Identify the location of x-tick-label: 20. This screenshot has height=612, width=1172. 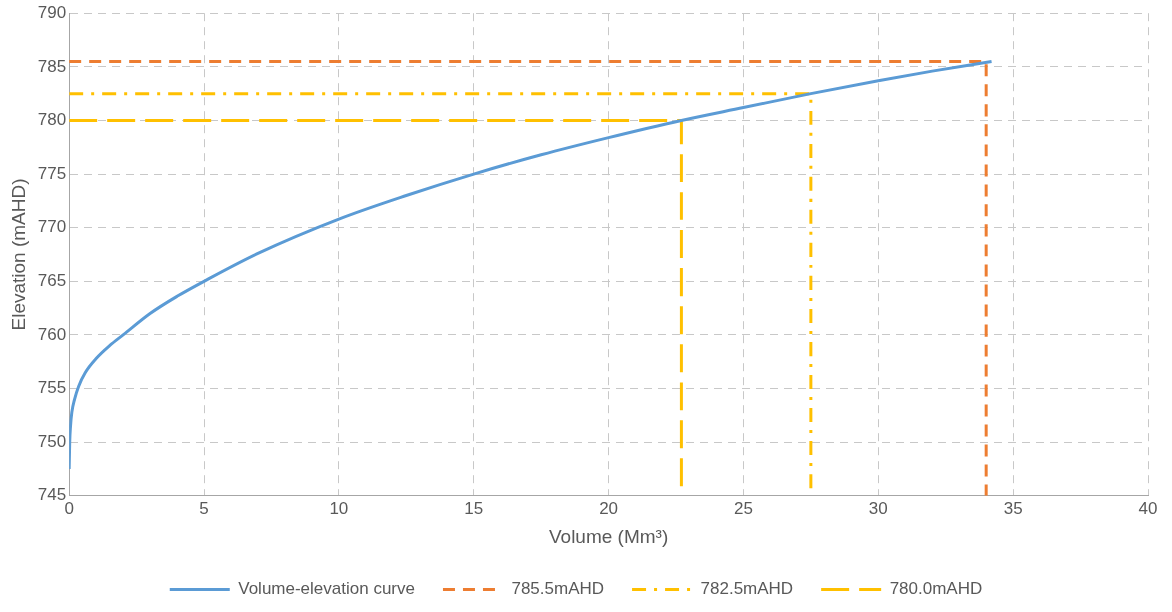
(609, 508).